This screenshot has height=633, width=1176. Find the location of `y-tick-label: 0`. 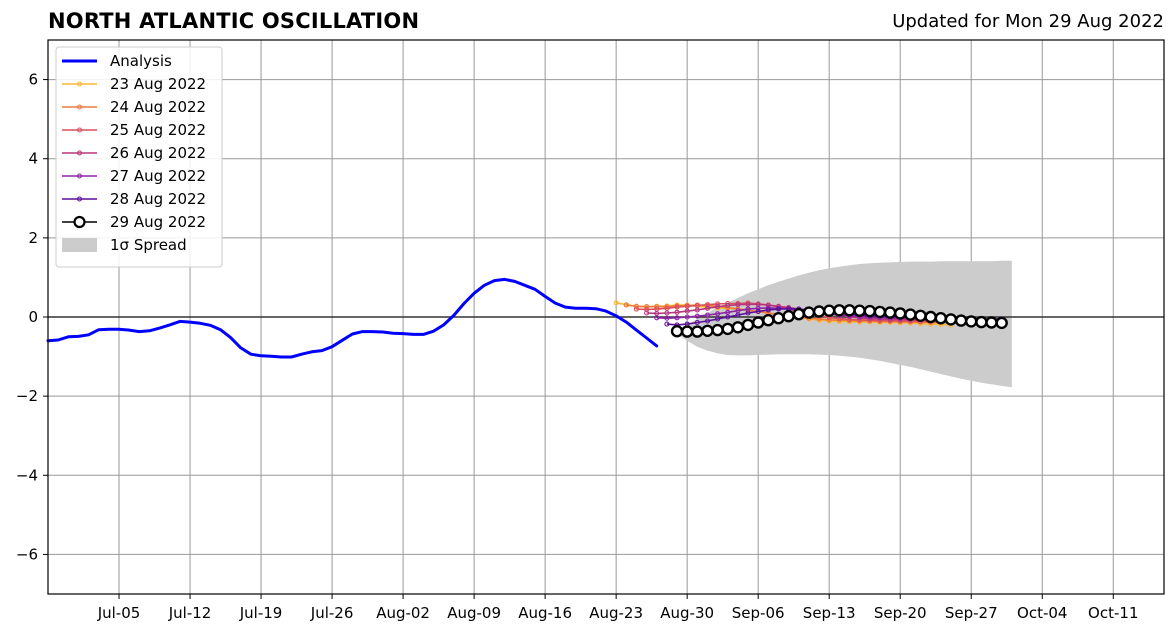

y-tick-label: 0 is located at coordinates (33, 317).